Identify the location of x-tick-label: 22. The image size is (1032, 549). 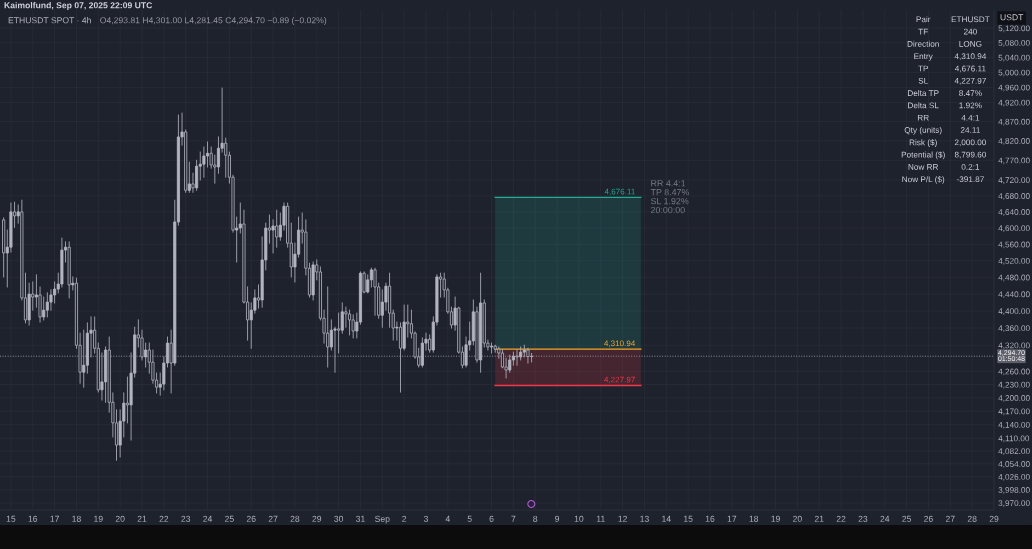
(164, 518).